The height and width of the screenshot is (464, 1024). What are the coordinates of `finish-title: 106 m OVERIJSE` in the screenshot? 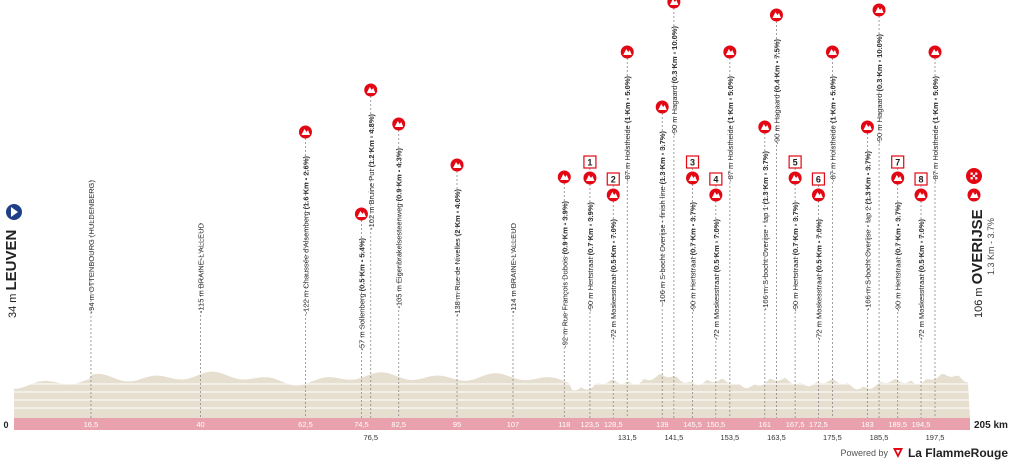 It's located at (977, 263).